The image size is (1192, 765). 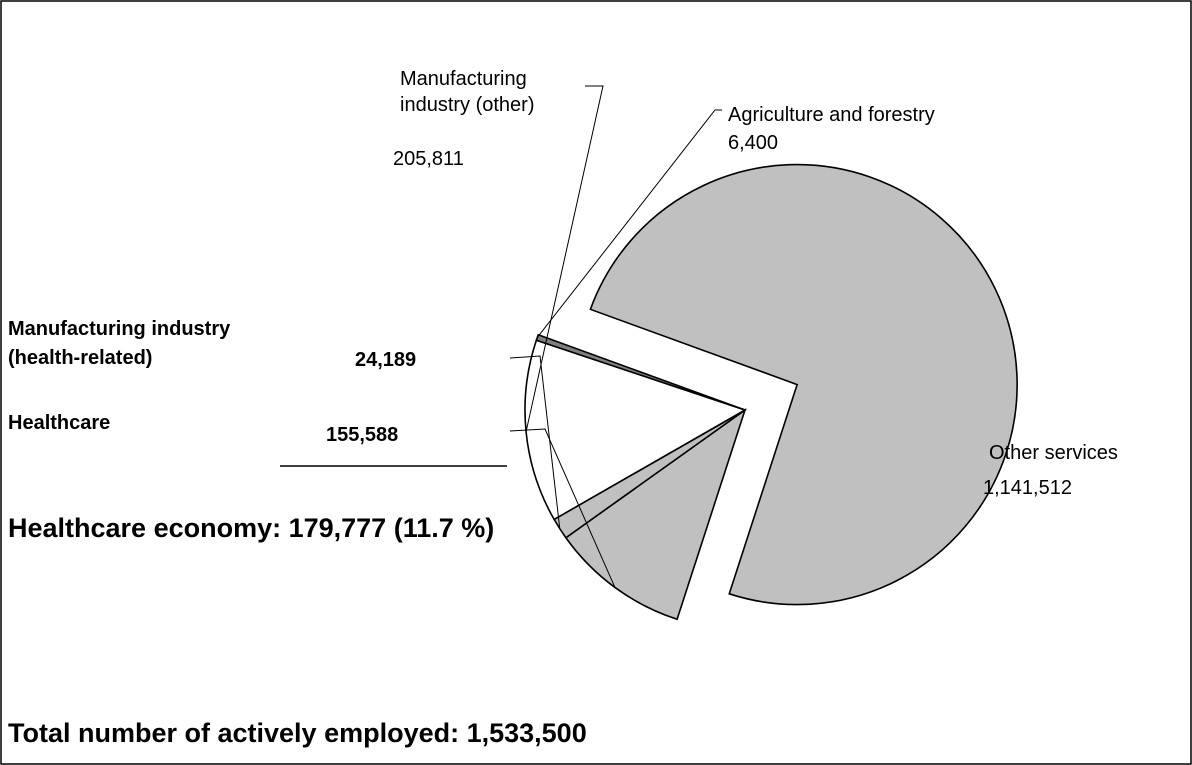 I want to click on leader-line-agriculture, so click(x=629, y=223).